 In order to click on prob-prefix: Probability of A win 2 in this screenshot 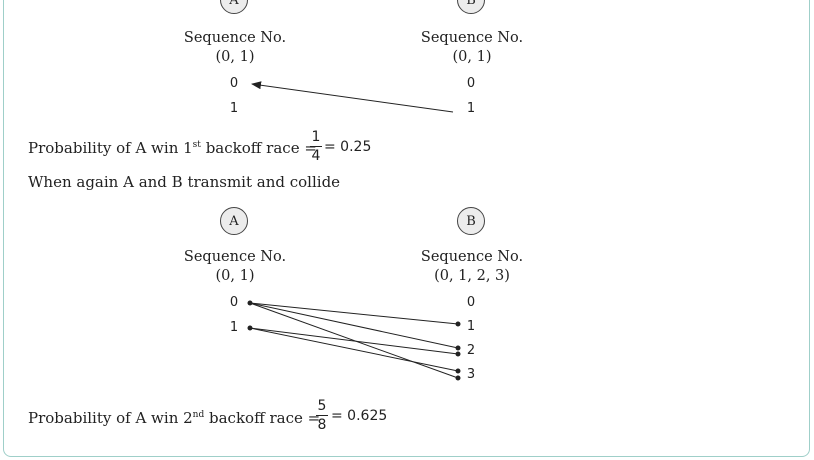, I will do `click(110, 418)`.